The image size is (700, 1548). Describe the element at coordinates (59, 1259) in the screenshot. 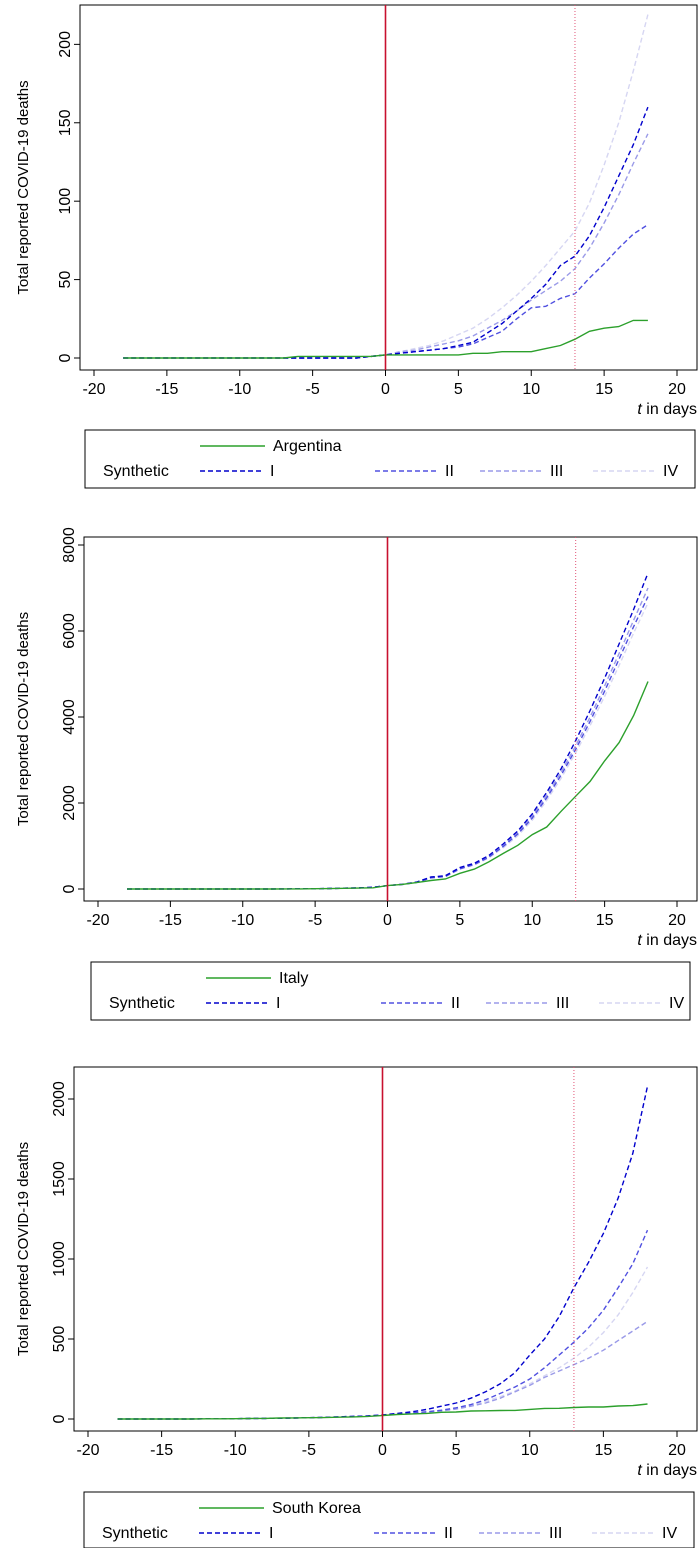

I see `y-tick-label: 1000` at that location.